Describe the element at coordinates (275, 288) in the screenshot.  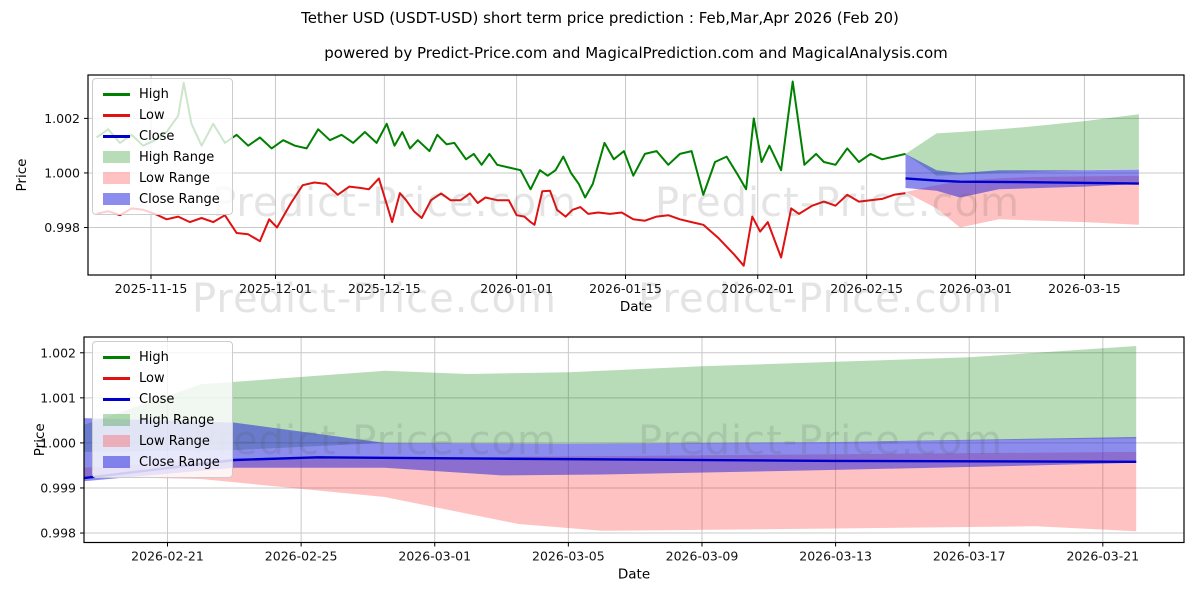
I see `x-tick-label: 2025-12-01` at that location.